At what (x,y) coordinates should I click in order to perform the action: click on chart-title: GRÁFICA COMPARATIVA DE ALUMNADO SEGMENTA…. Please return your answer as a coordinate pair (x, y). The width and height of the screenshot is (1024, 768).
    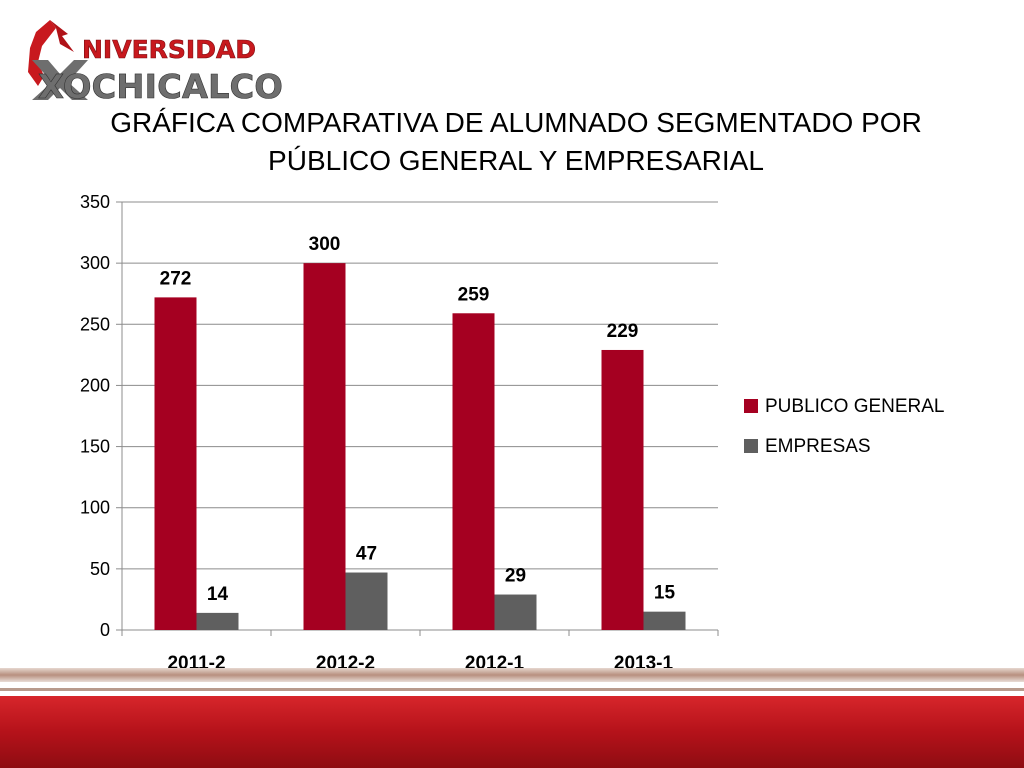
    Looking at the image, I should click on (516, 142).